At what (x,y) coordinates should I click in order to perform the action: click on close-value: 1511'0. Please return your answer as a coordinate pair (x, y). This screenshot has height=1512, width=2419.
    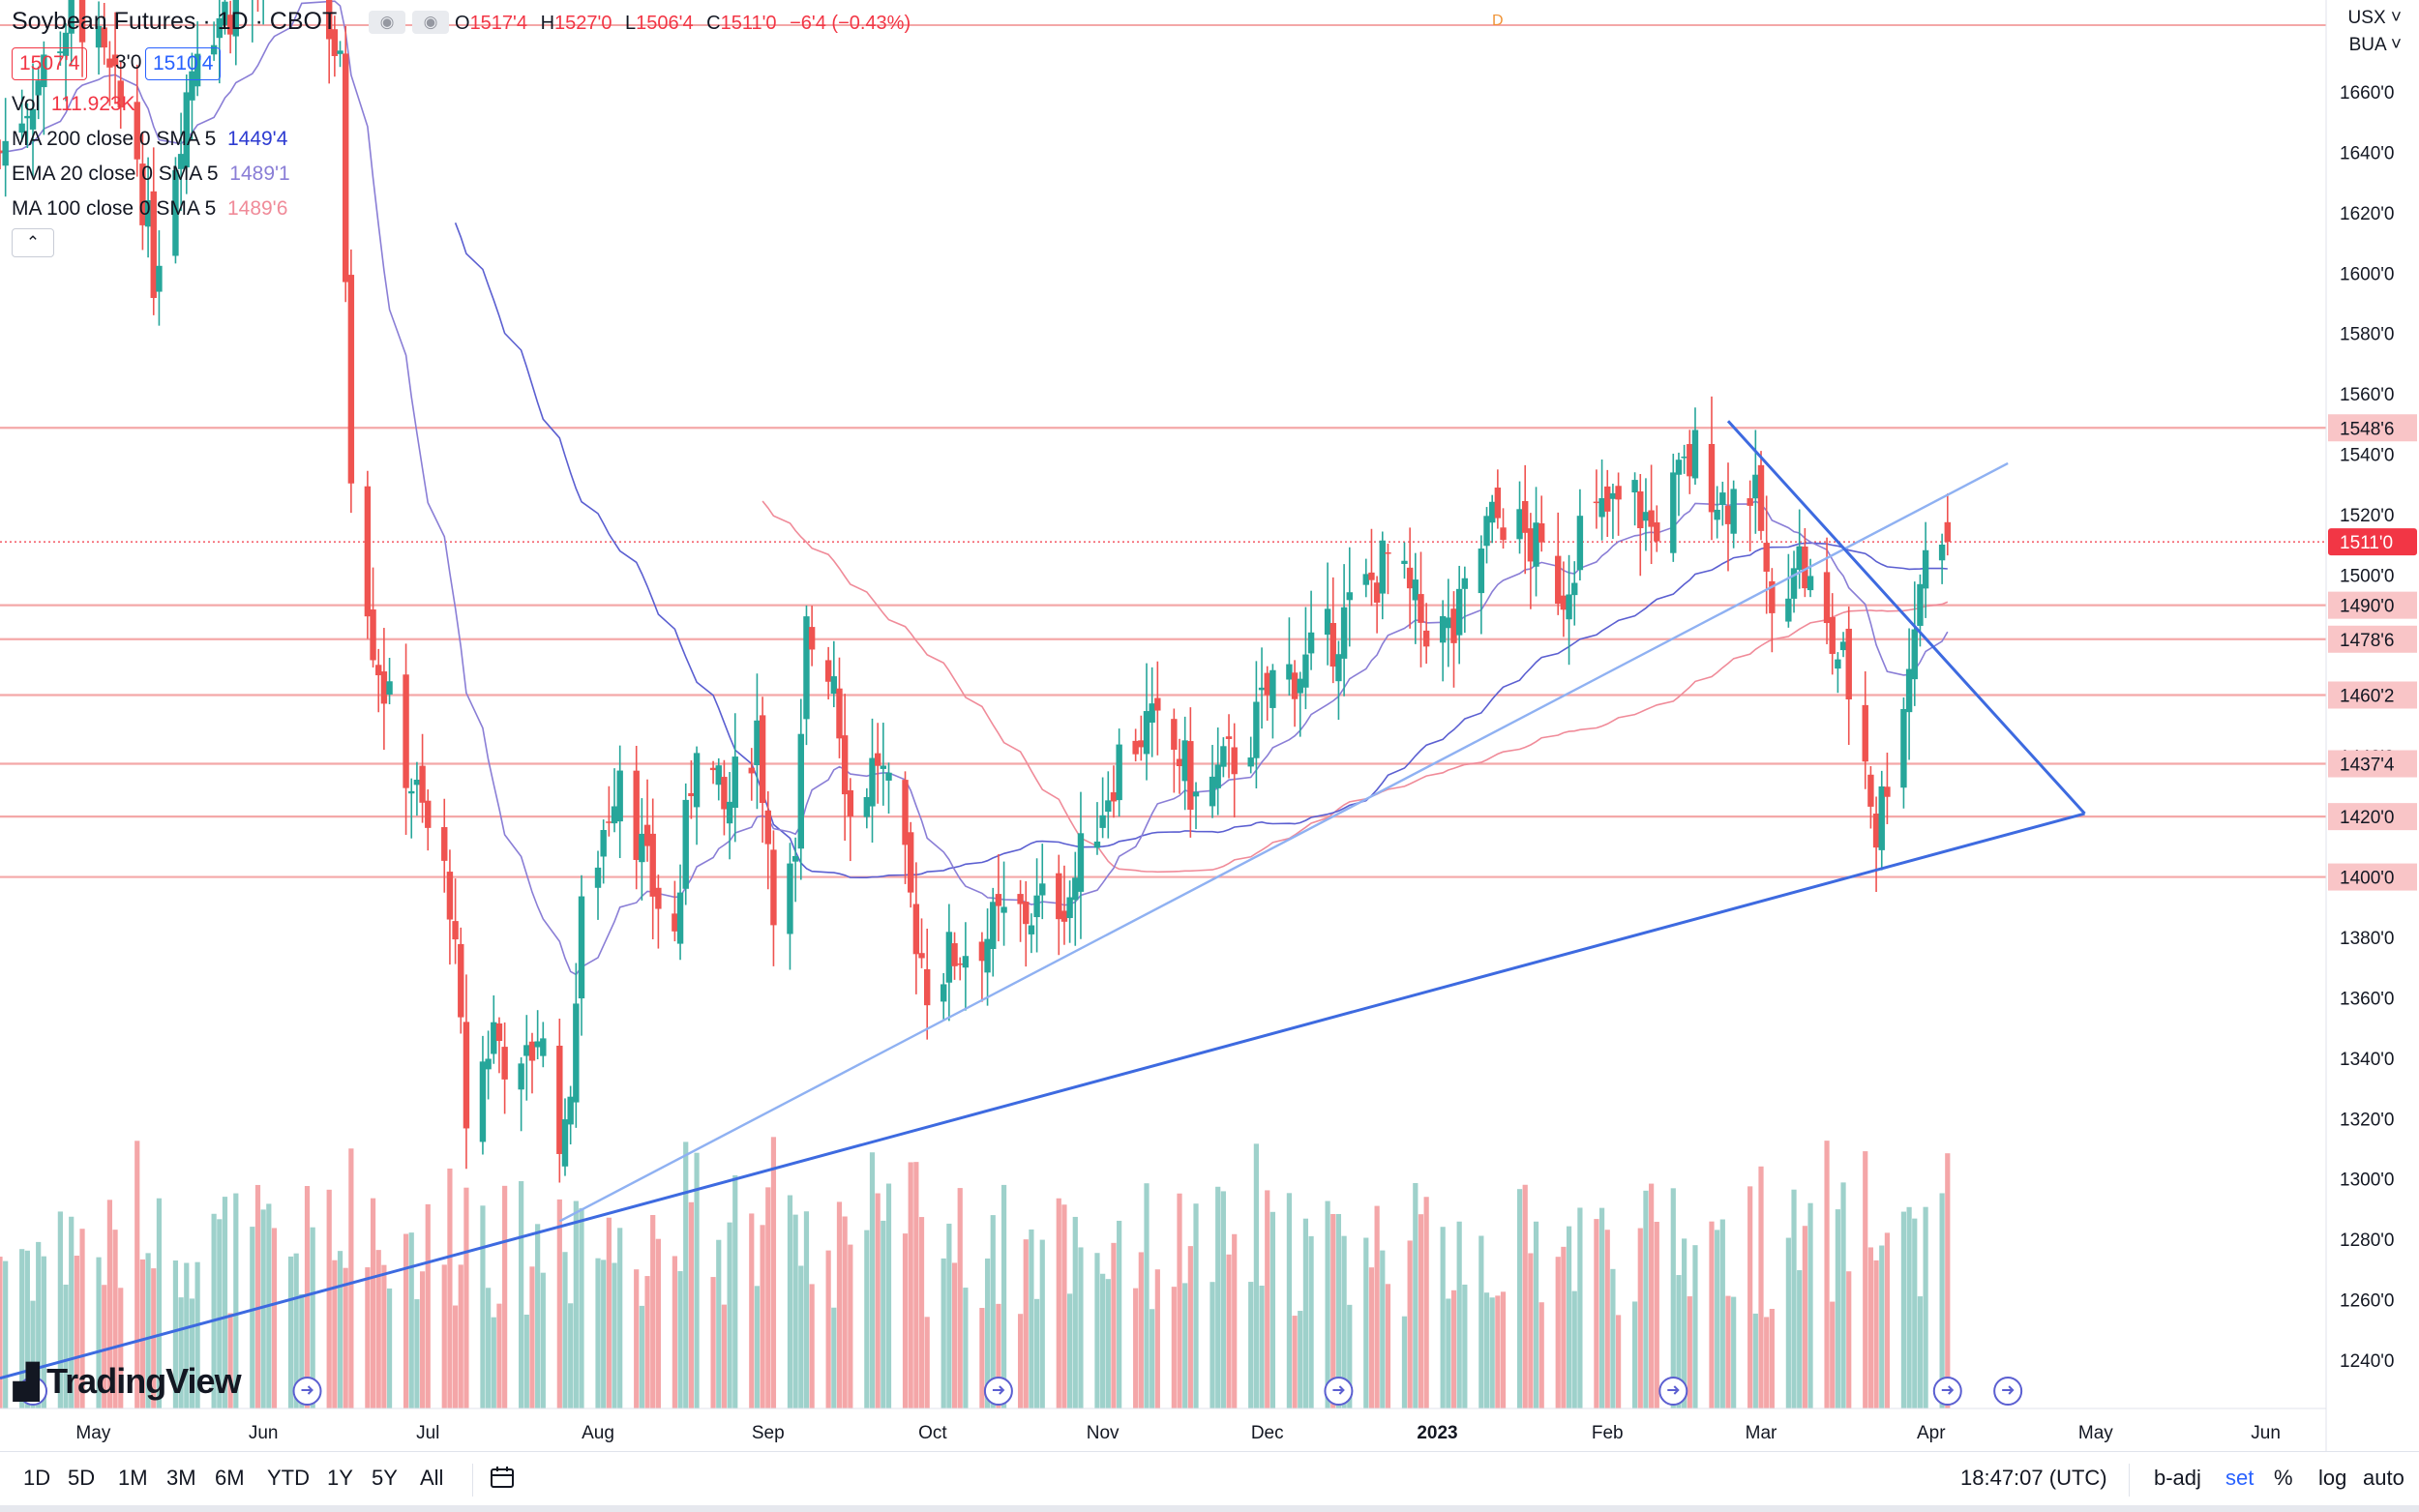
    Looking at the image, I should click on (749, 23).